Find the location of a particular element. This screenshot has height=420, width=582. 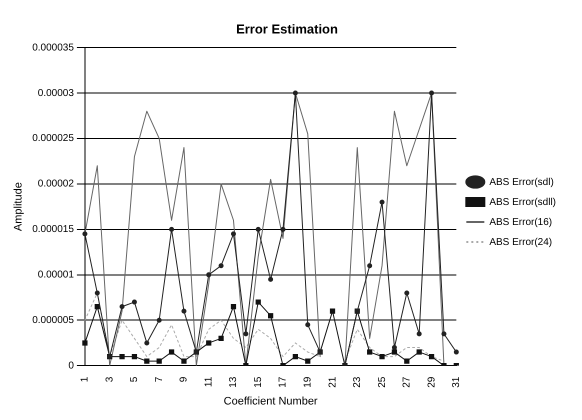

x-tick-label: 31 is located at coordinates (456, 382).